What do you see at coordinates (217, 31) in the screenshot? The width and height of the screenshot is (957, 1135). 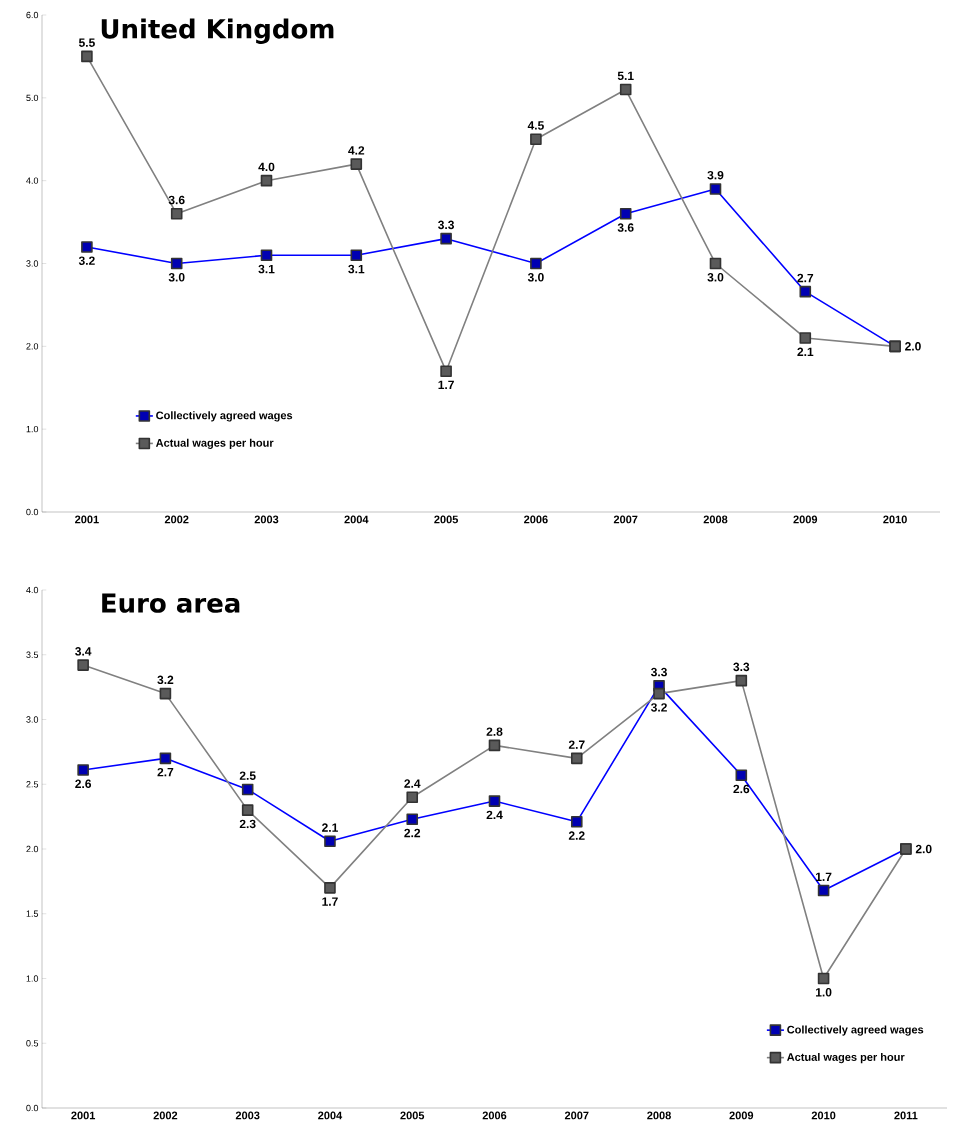 I see `chart-title: United Kingdom` at bounding box center [217, 31].